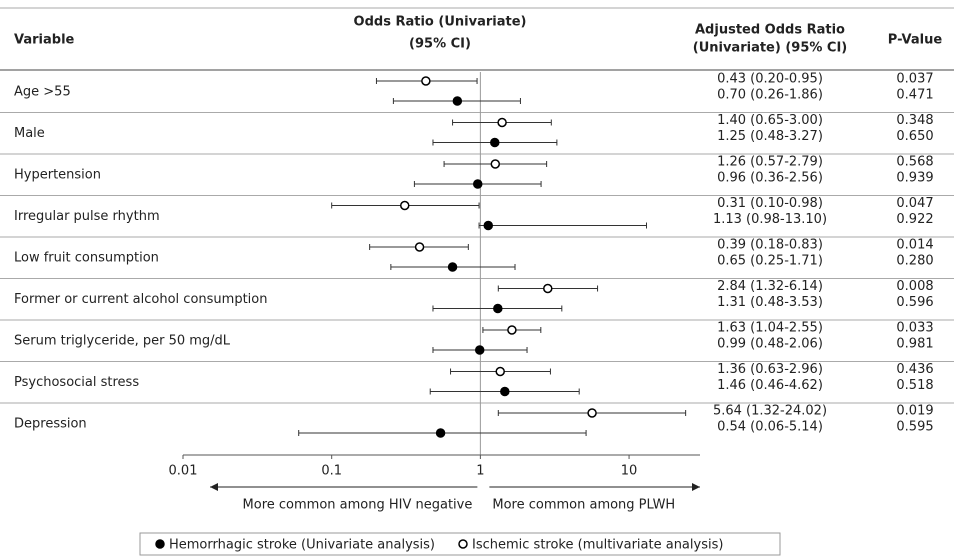  What do you see at coordinates (914, 120) in the screenshot?
I see `p-value: 0.348` at bounding box center [914, 120].